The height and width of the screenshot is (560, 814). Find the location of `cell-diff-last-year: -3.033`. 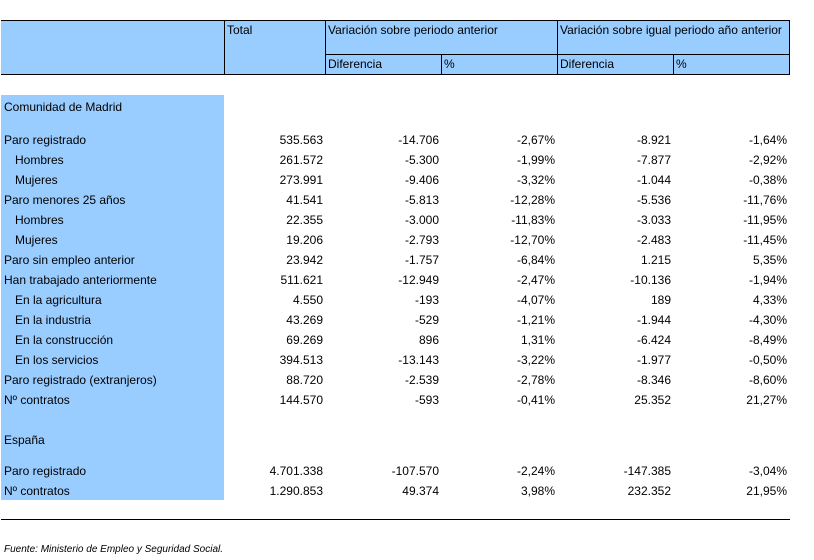

cell-diff-last-year: -3.033 is located at coordinates (653, 220).